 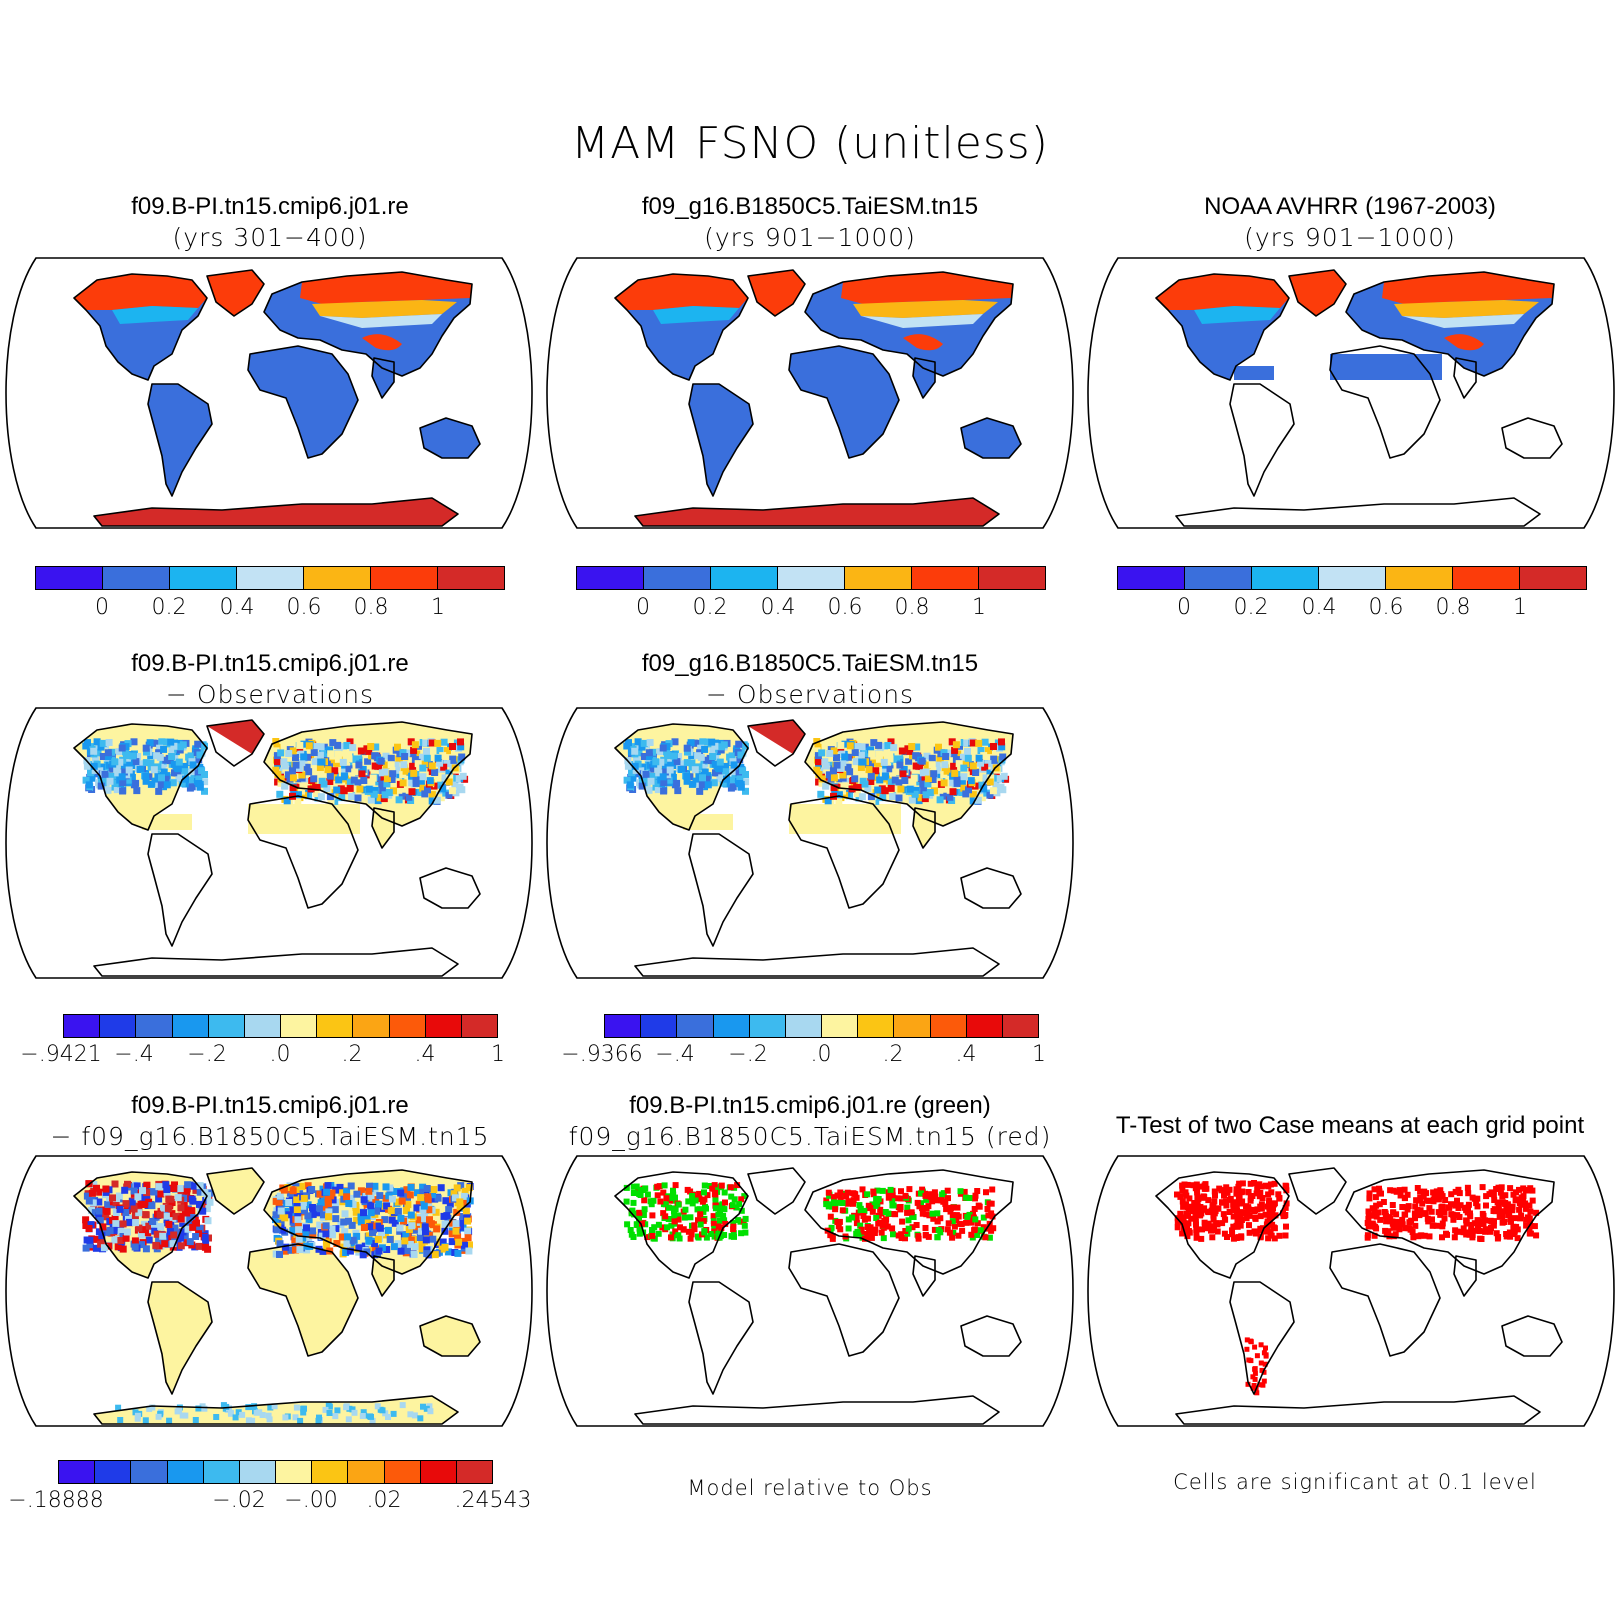 I want to click on colorbar-tick-label: .4, so click(x=425, y=1054).